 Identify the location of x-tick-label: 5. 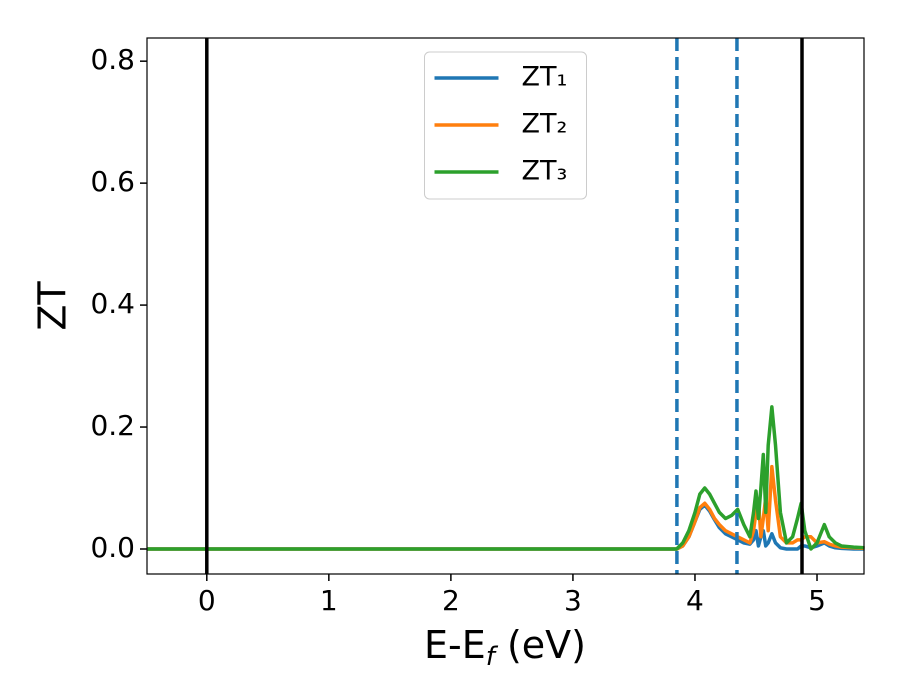
(817, 600).